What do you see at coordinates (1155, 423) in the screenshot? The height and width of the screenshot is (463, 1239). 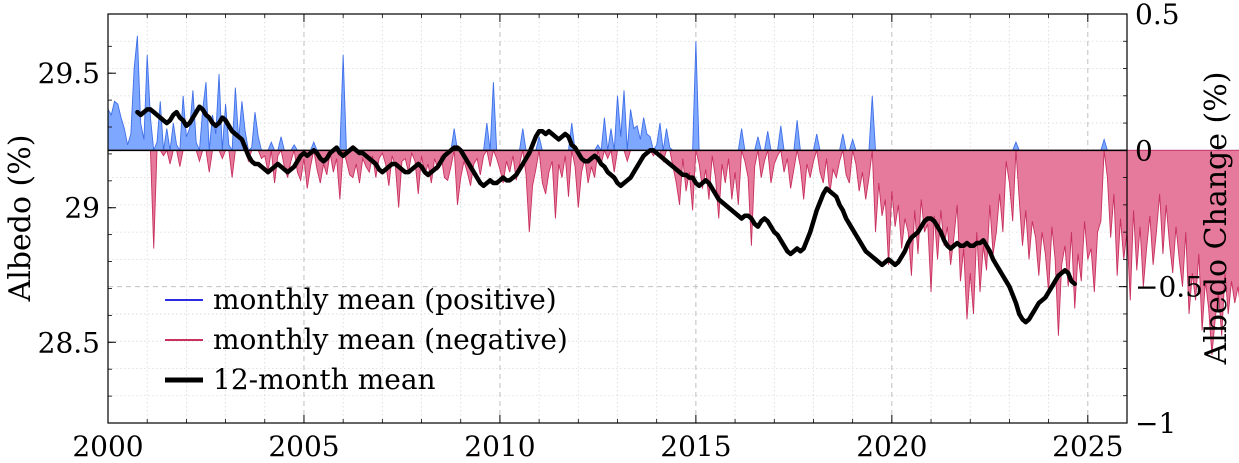 I see `y-right-tick-label: −1` at bounding box center [1155, 423].